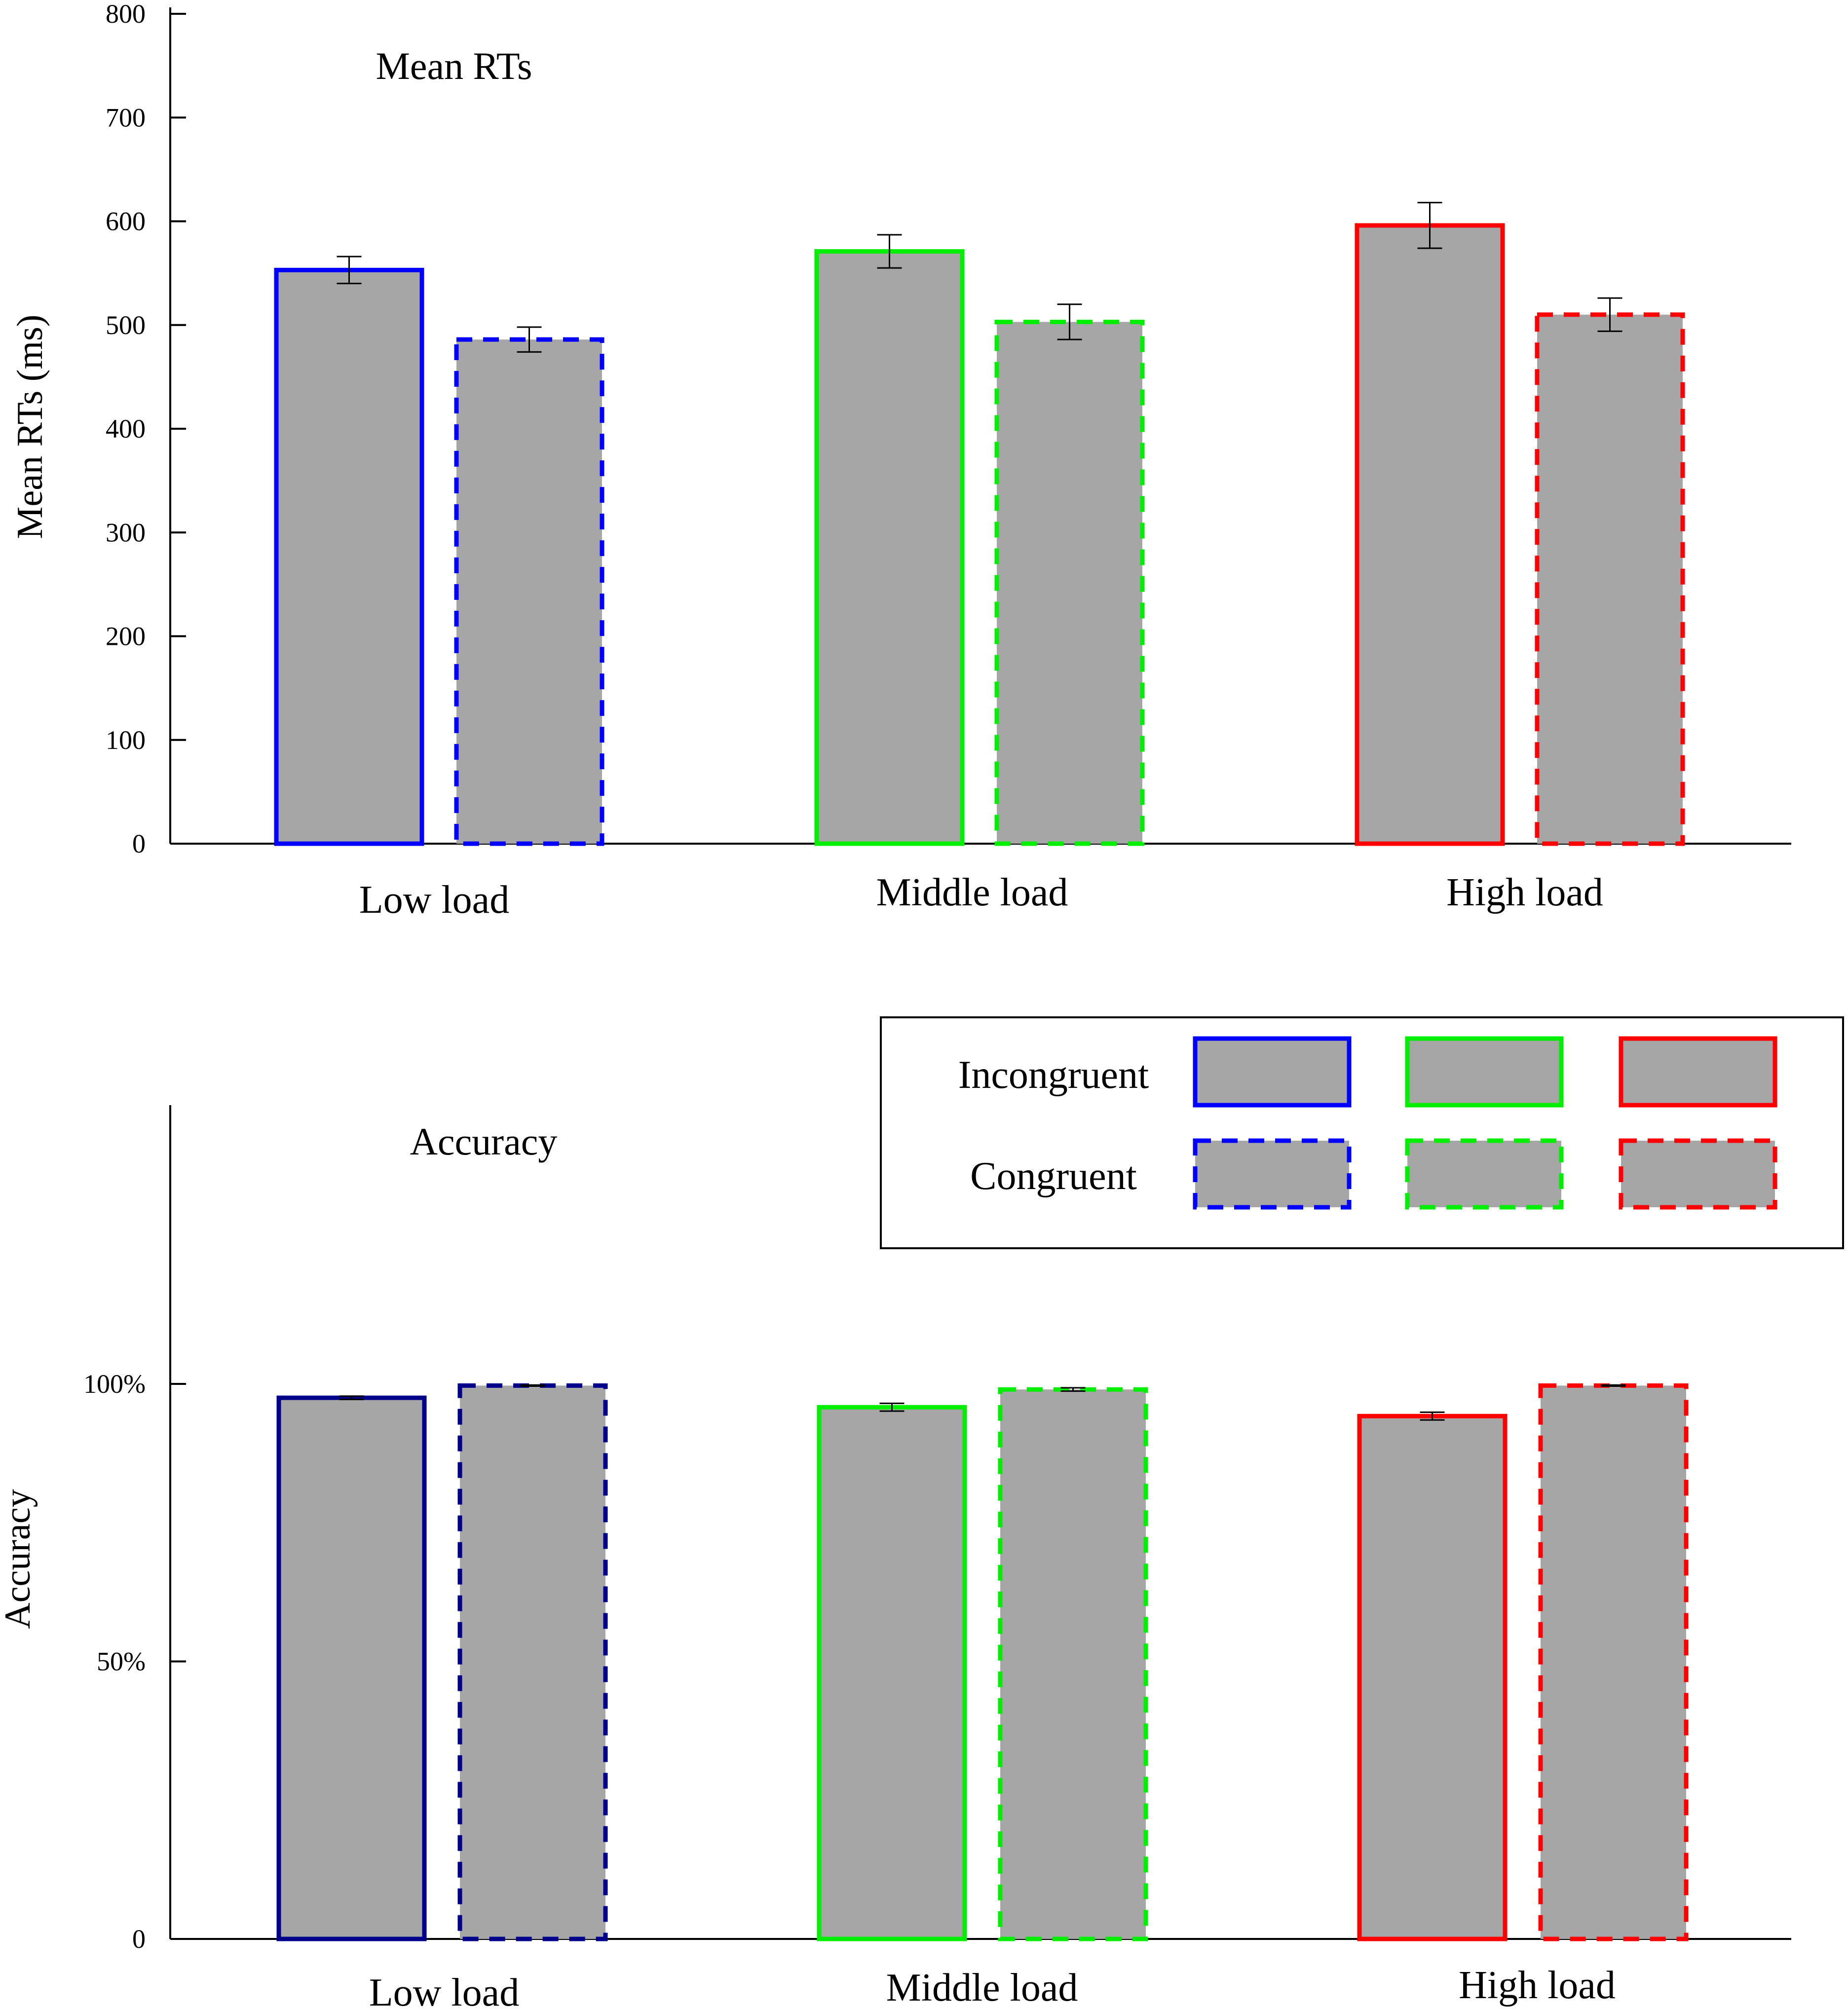  I want to click on legend-label: Incongruent, so click(1053, 1075).